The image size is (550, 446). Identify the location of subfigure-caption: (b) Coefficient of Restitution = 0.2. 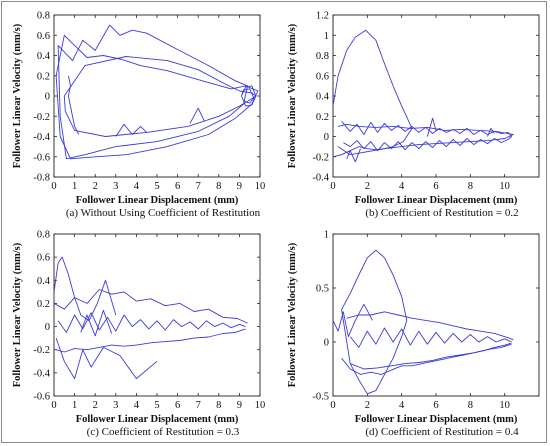
(441, 213).